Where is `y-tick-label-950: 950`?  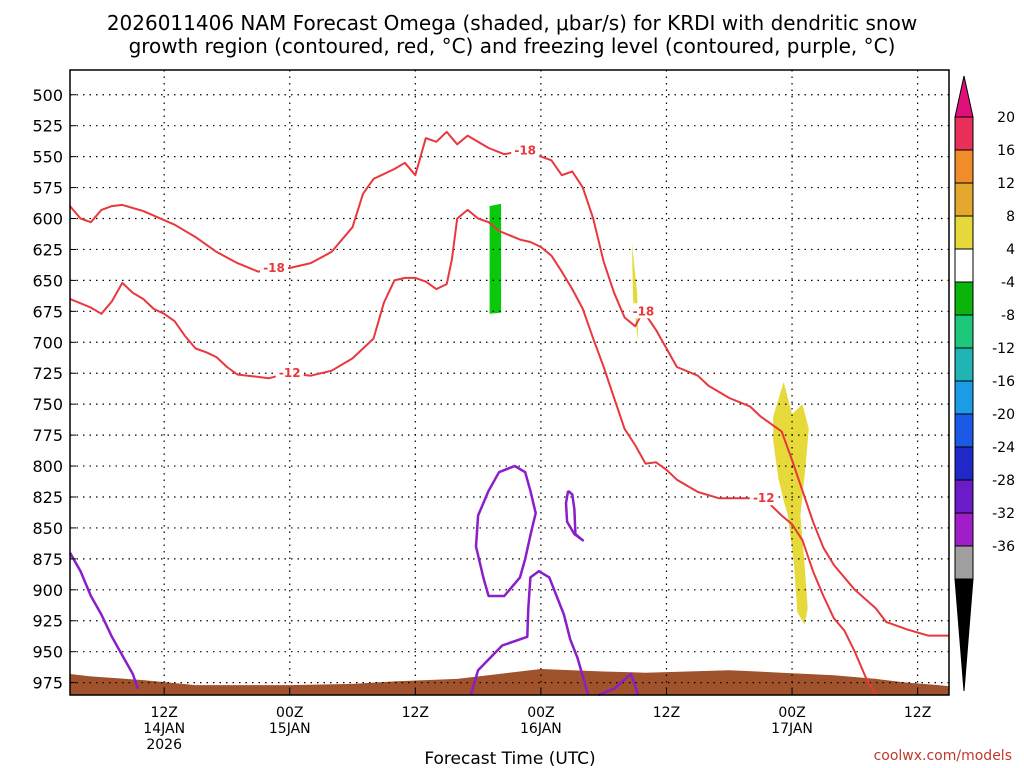
y-tick-label-950: 950 is located at coordinates (47, 652).